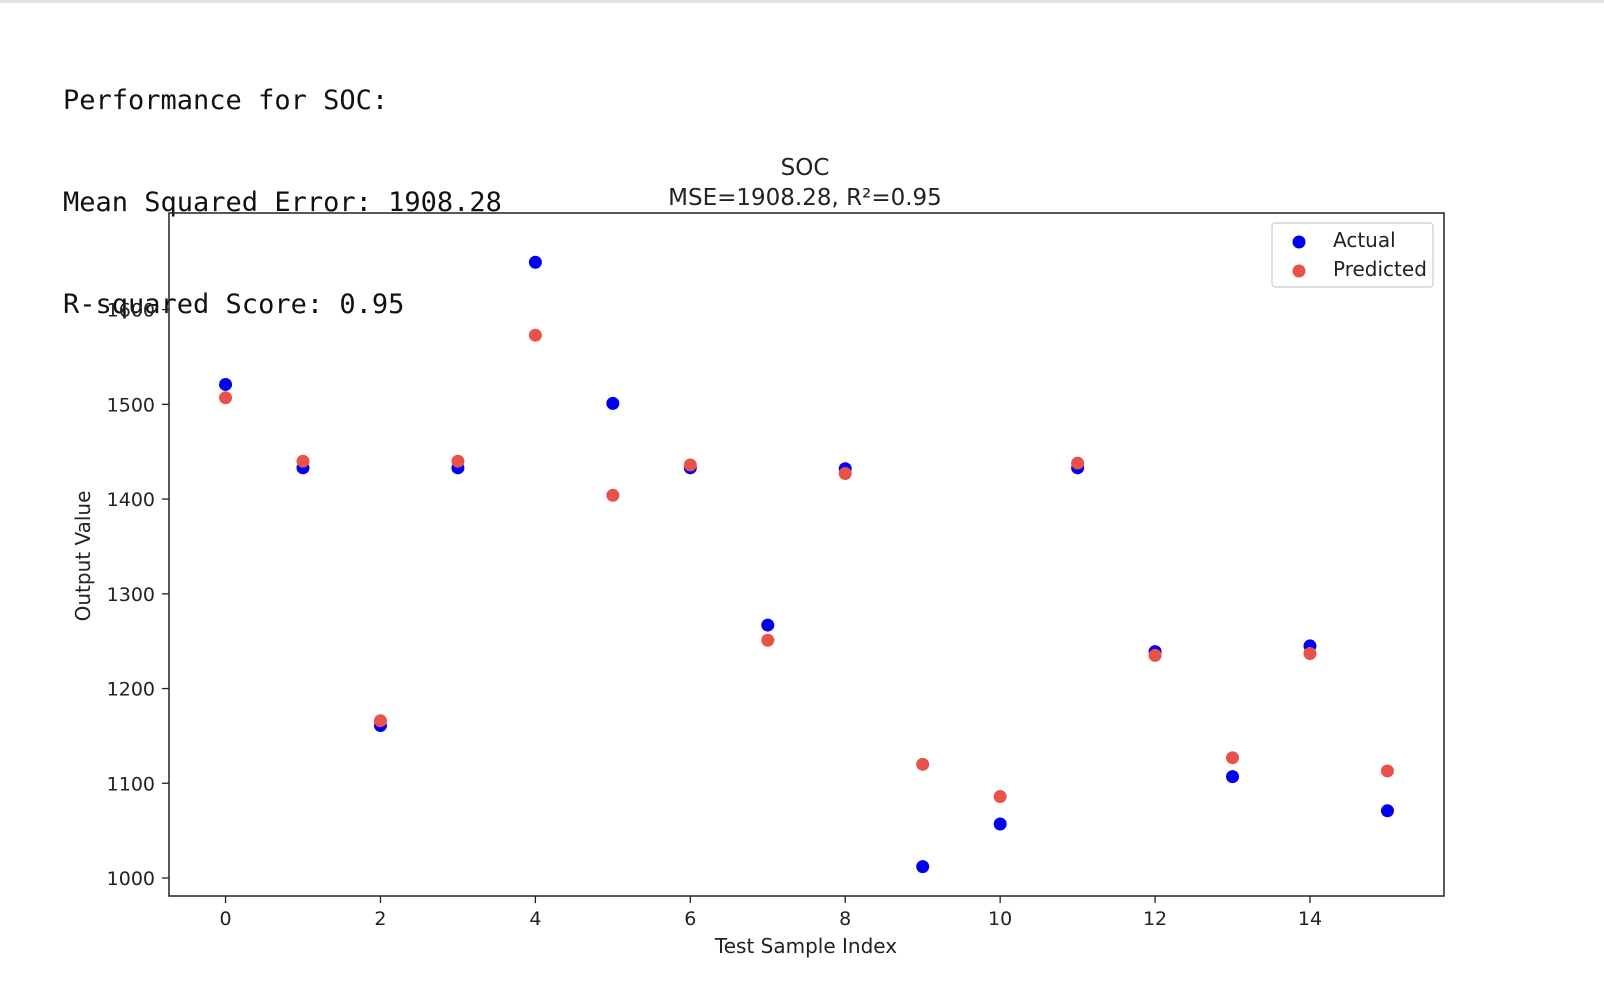  Describe the element at coordinates (1380, 269) in the screenshot. I see `legend-label-predicted: Predicted` at that location.